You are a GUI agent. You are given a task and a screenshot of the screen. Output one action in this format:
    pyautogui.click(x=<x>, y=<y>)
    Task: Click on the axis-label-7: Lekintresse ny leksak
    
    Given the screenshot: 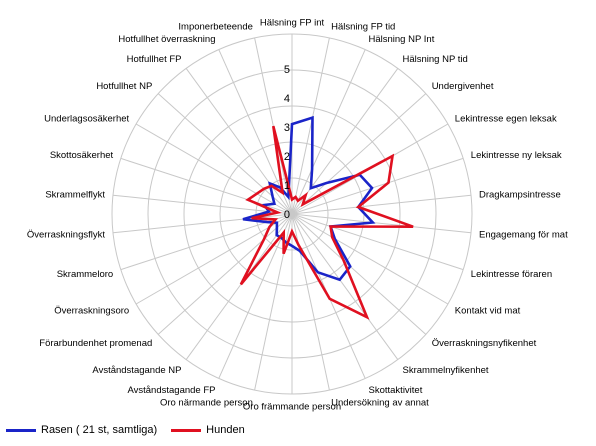 What is the action you would take?
    pyautogui.click(x=516, y=155)
    